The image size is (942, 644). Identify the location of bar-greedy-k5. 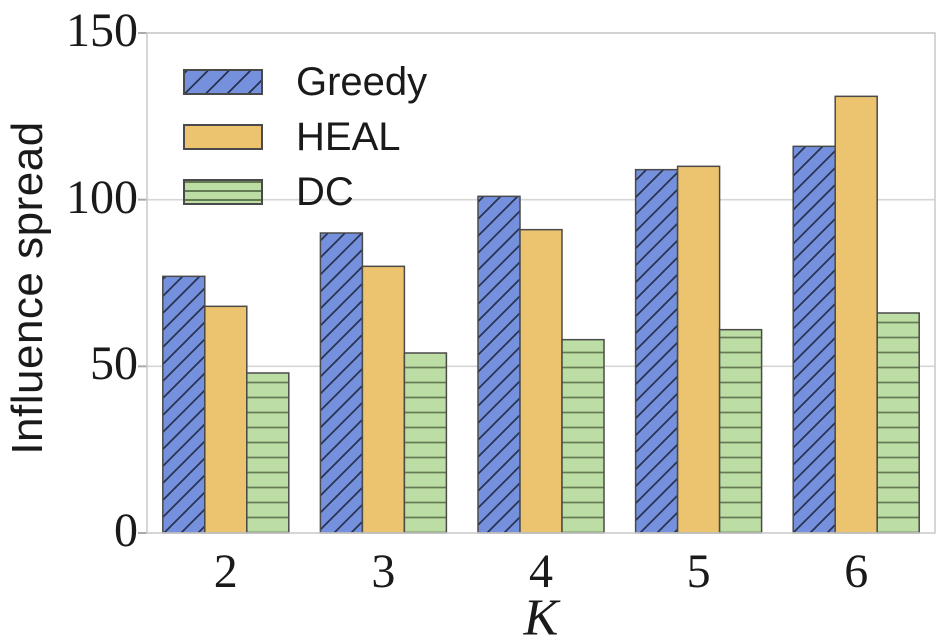
(656, 351).